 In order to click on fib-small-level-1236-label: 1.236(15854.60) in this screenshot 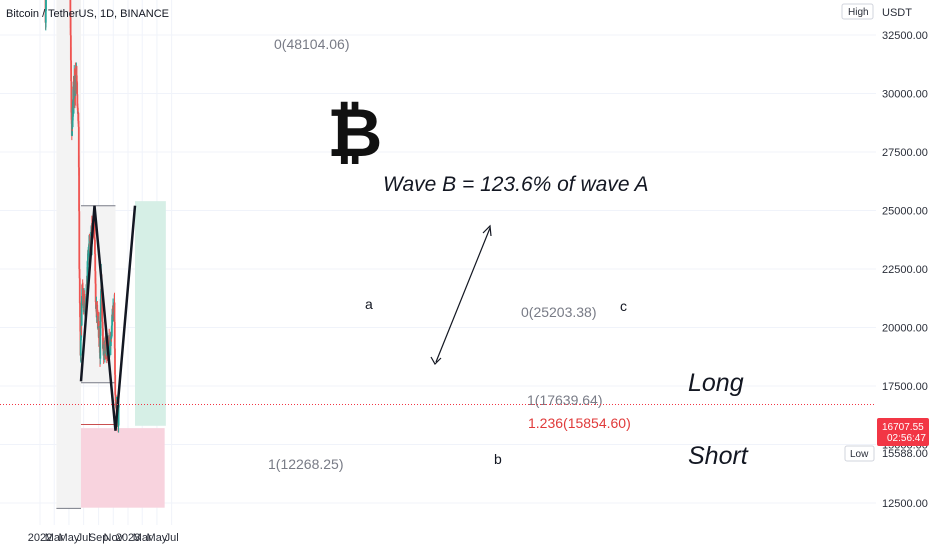, I will do `click(579, 423)`.